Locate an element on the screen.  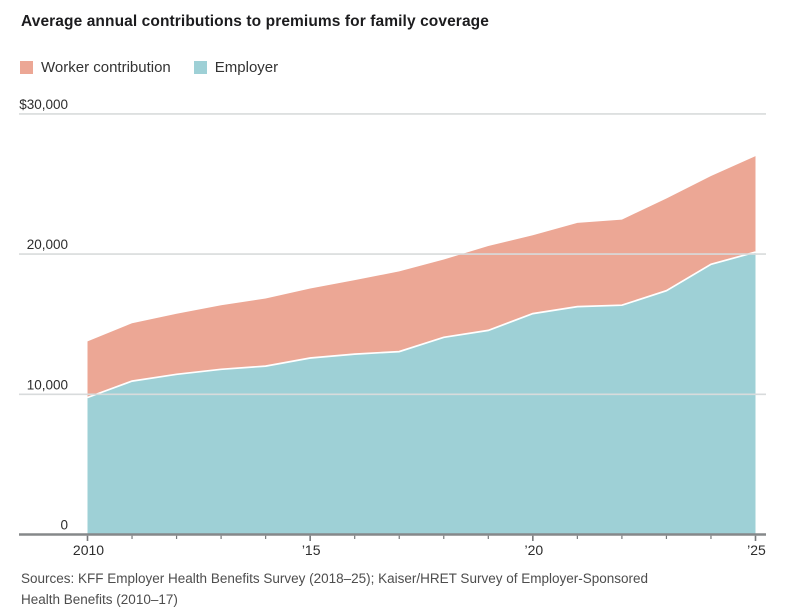
y-axis-label-30000: $30,000 is located at coordinates (43, 104).